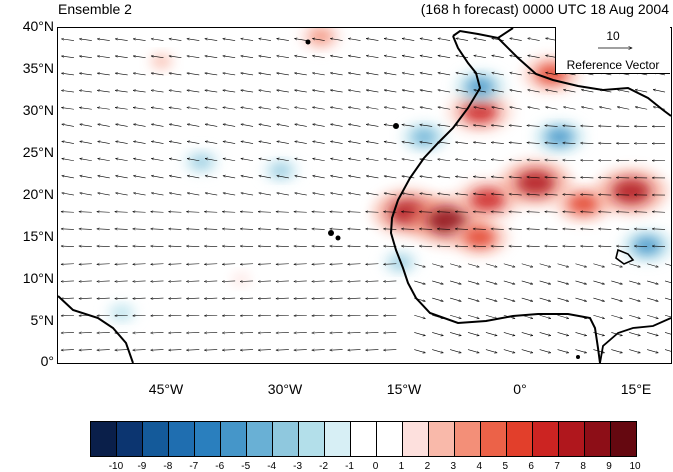 Image resolution: width=673 pixels, height=472 pixels. Describe the element at coordinates (29, 152) in the screenshot. I see `lat-label: 25°N` at that location.